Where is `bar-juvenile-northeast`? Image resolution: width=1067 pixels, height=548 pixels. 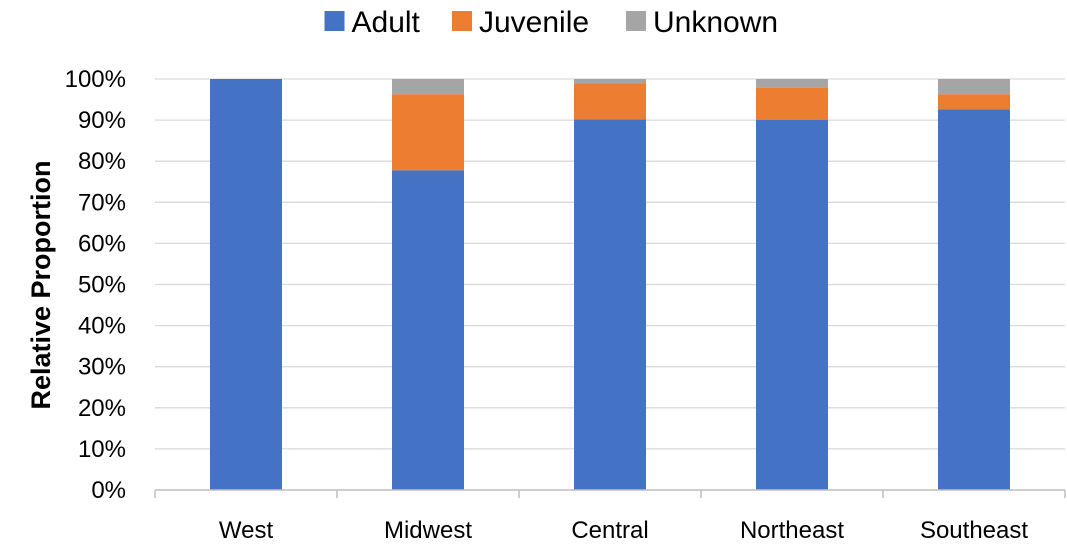 bar-juvenile-northeast is located at coordinates (792, 103).